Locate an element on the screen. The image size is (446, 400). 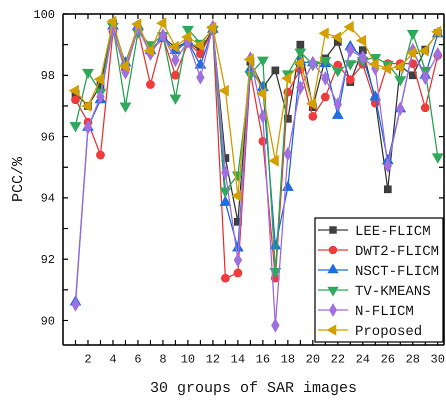
y-tick-label: 100 is located at coordinates (44, 15).